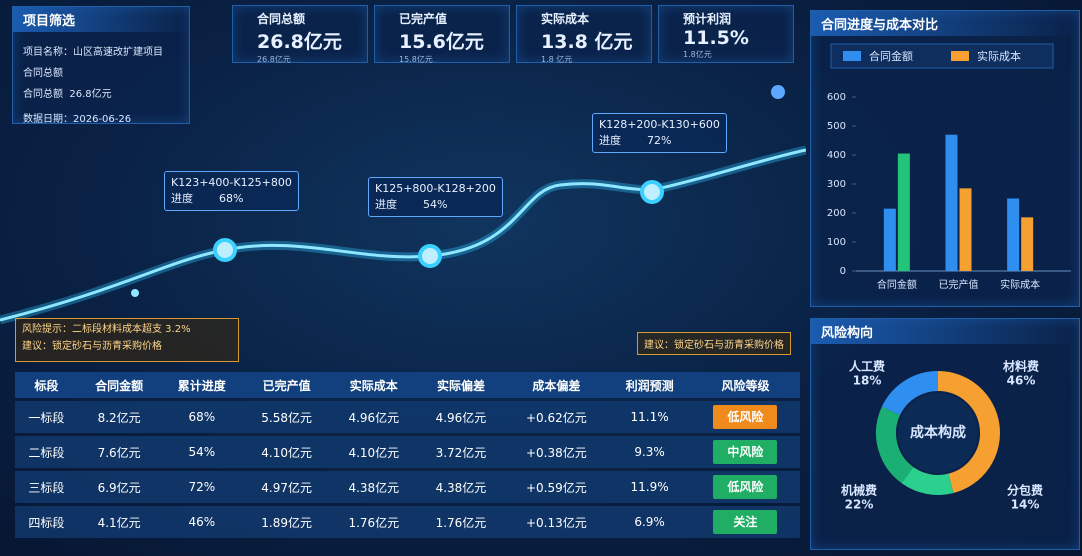  What do you see at coordinates (127, 340) in the screenshot?
I see `risk-box: 风险提示：二标段材料成本超支 3.2% 建议：锁定砂石与沥青采购价格` at bounding box center [127, 340].